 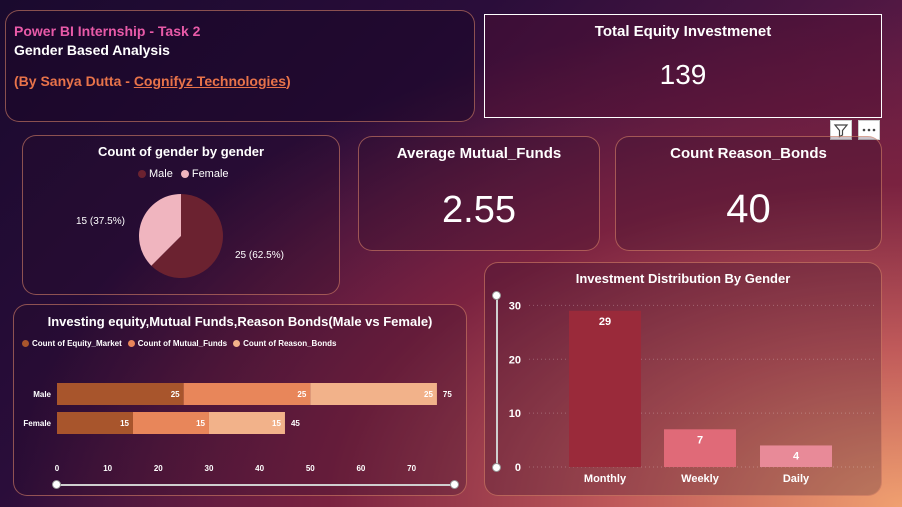 What do you see at coordinates (700, 448) in the screenshot?
I see `column-weekly` at bounding box center [700, 448].